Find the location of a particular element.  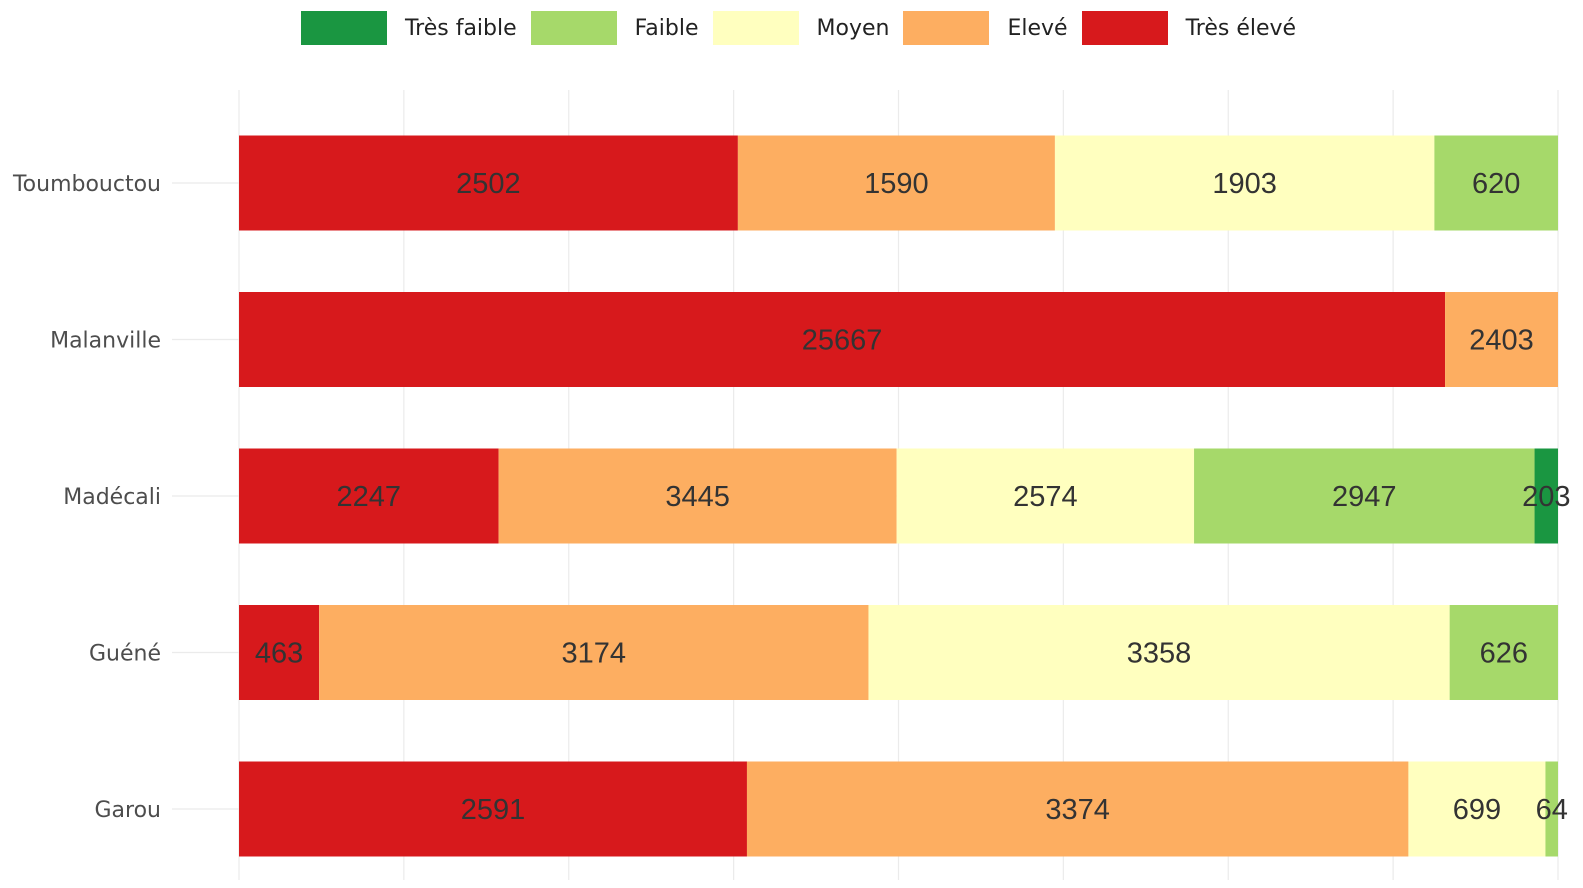

chart-legend: Très faible Faible Moyen Elevé Très élevé is located at coordinates (791, 28).